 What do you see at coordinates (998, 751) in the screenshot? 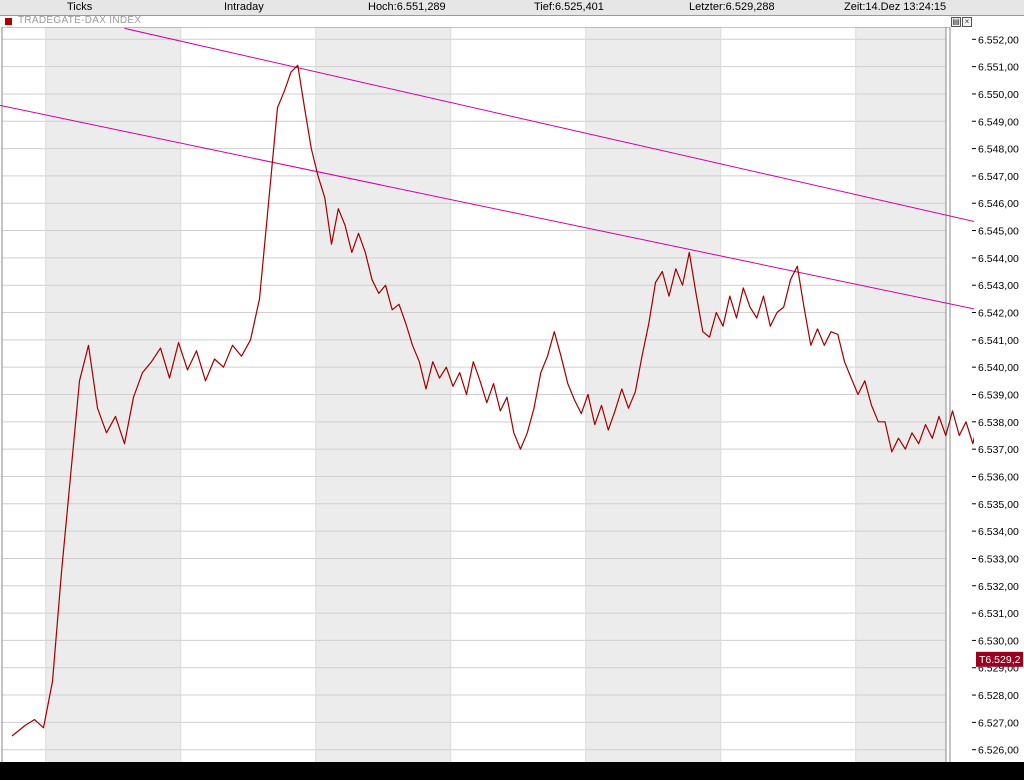
I see `y-tick-label: 6.526,00` at bounding box center [998, 751].